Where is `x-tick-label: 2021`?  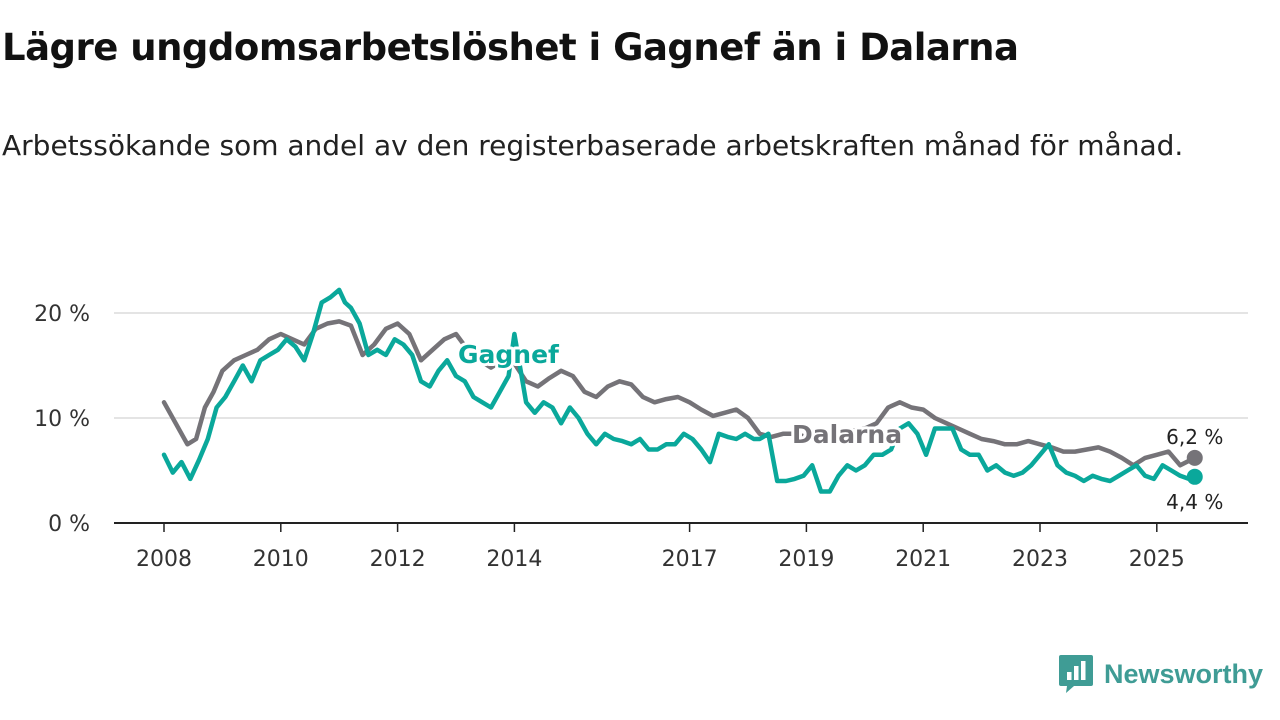
x-tick-label: 2021 is located at coordinates (923, 559).